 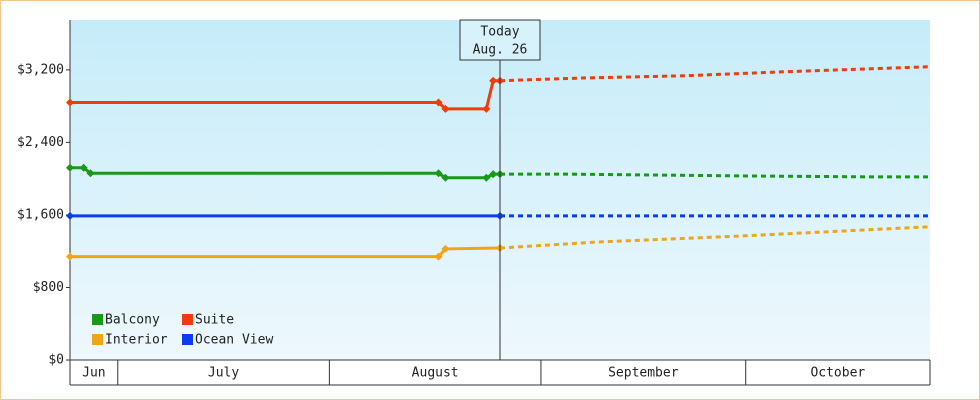 I want to click on y-tick-label: $0, so click(x=56, y=360).